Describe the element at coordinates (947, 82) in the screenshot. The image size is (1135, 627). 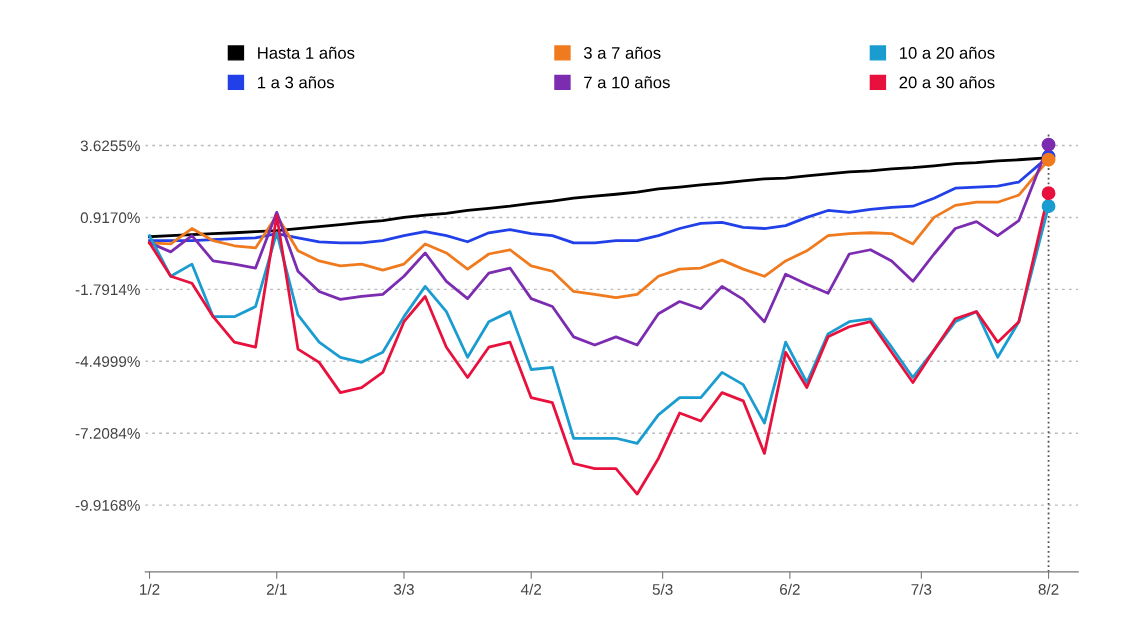
I see `legend-label: 20 a 30 años` at that location.